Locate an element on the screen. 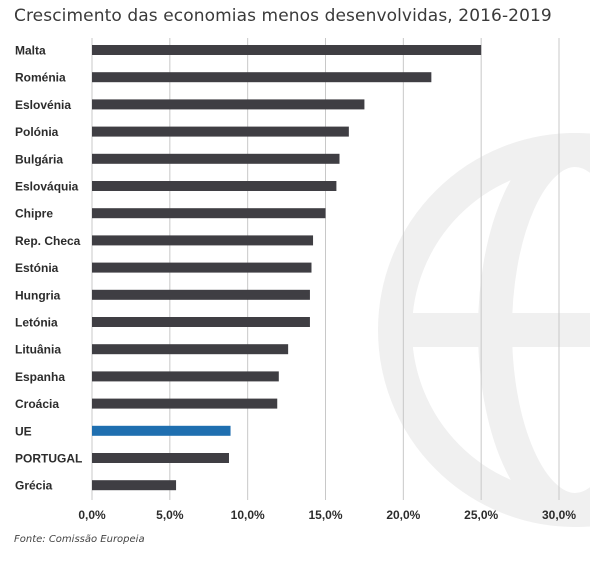 The width and height of the screenshot is (590, 561). bar-pol-nia is located at coordinates (220, 131).